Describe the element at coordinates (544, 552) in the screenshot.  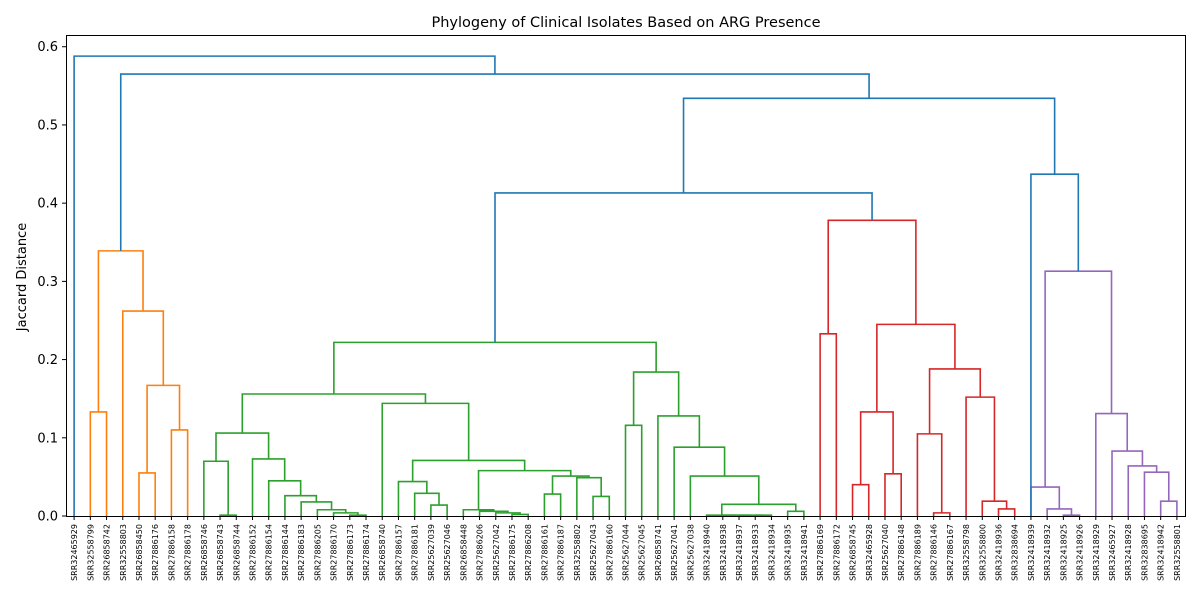
I see `leaf-label: SRR27886161` at that location.